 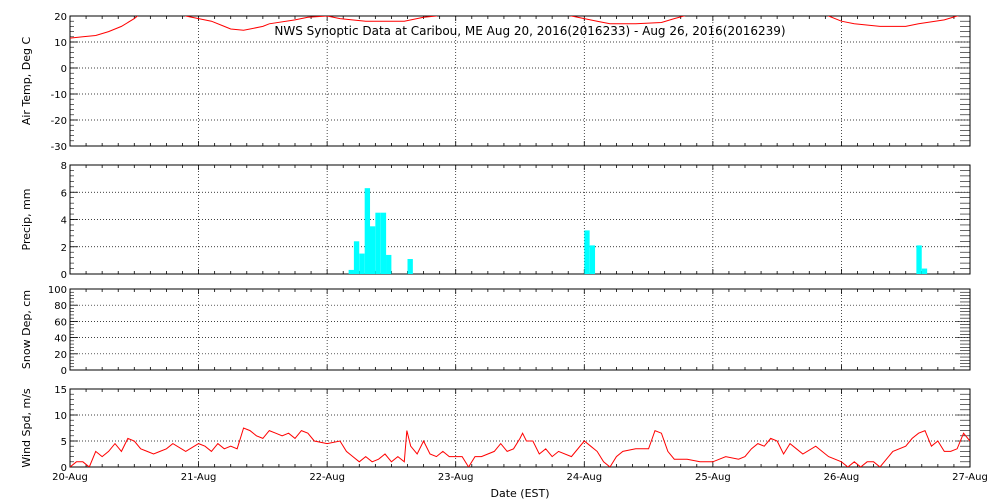 What do you see at coordinates (64, 193) in the screenshot?
I see `y-tick-label: 6` at bounding box center [64, 193].